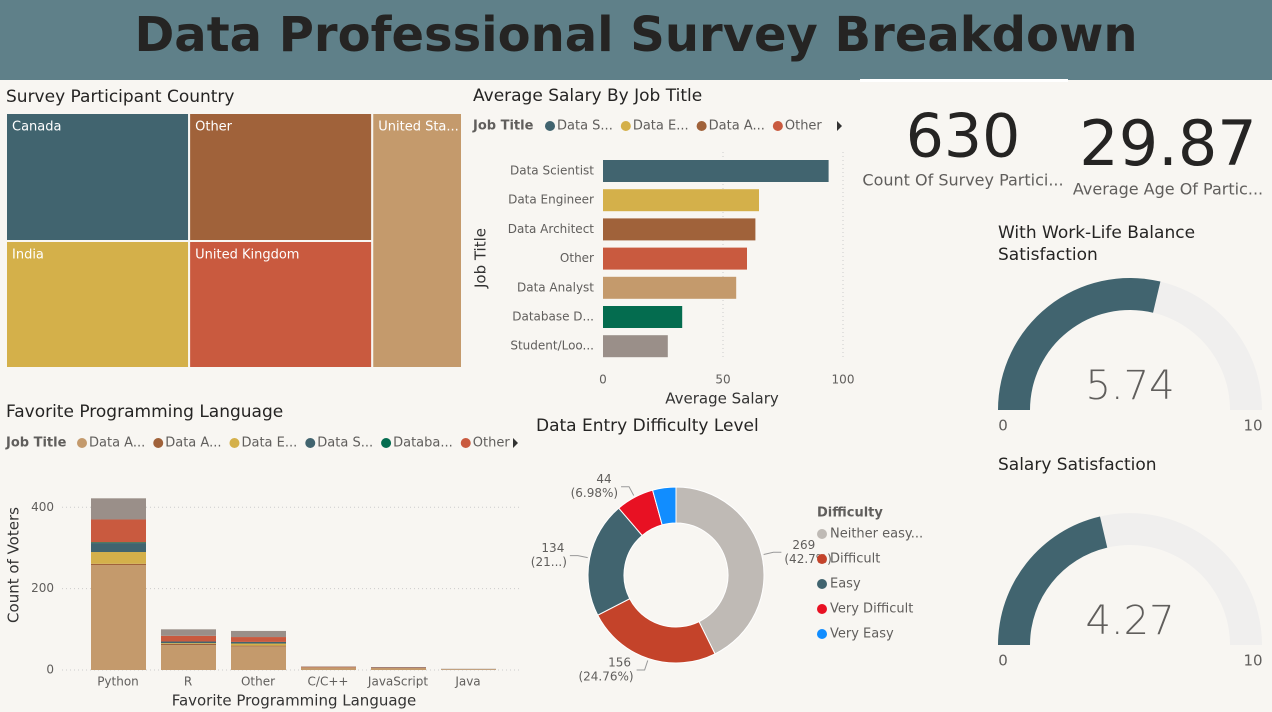  Describe the element at coordinates (850, 513) in the screenshot. I see `legend-title: Difficulty` at that location.